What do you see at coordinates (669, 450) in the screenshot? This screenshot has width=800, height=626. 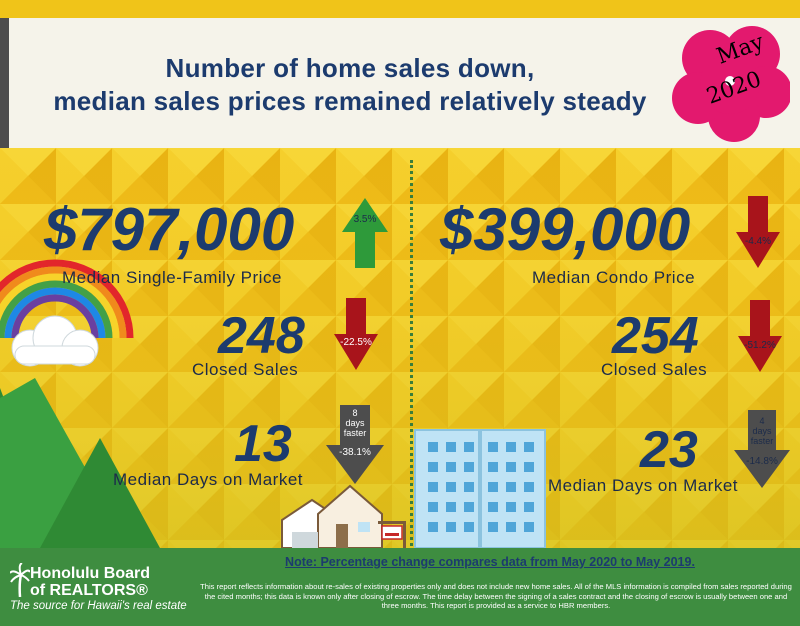 I see `condo-days-on-market: 23` at bounding box center [669, 450].